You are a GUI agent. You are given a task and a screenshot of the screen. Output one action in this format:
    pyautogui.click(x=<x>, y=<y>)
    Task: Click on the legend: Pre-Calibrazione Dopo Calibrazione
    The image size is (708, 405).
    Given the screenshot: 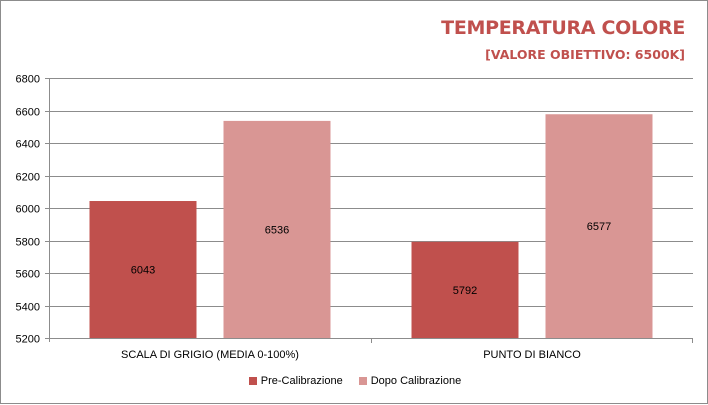 What is the action you would take?
    pyautogui.click(x=354, y=381)
    